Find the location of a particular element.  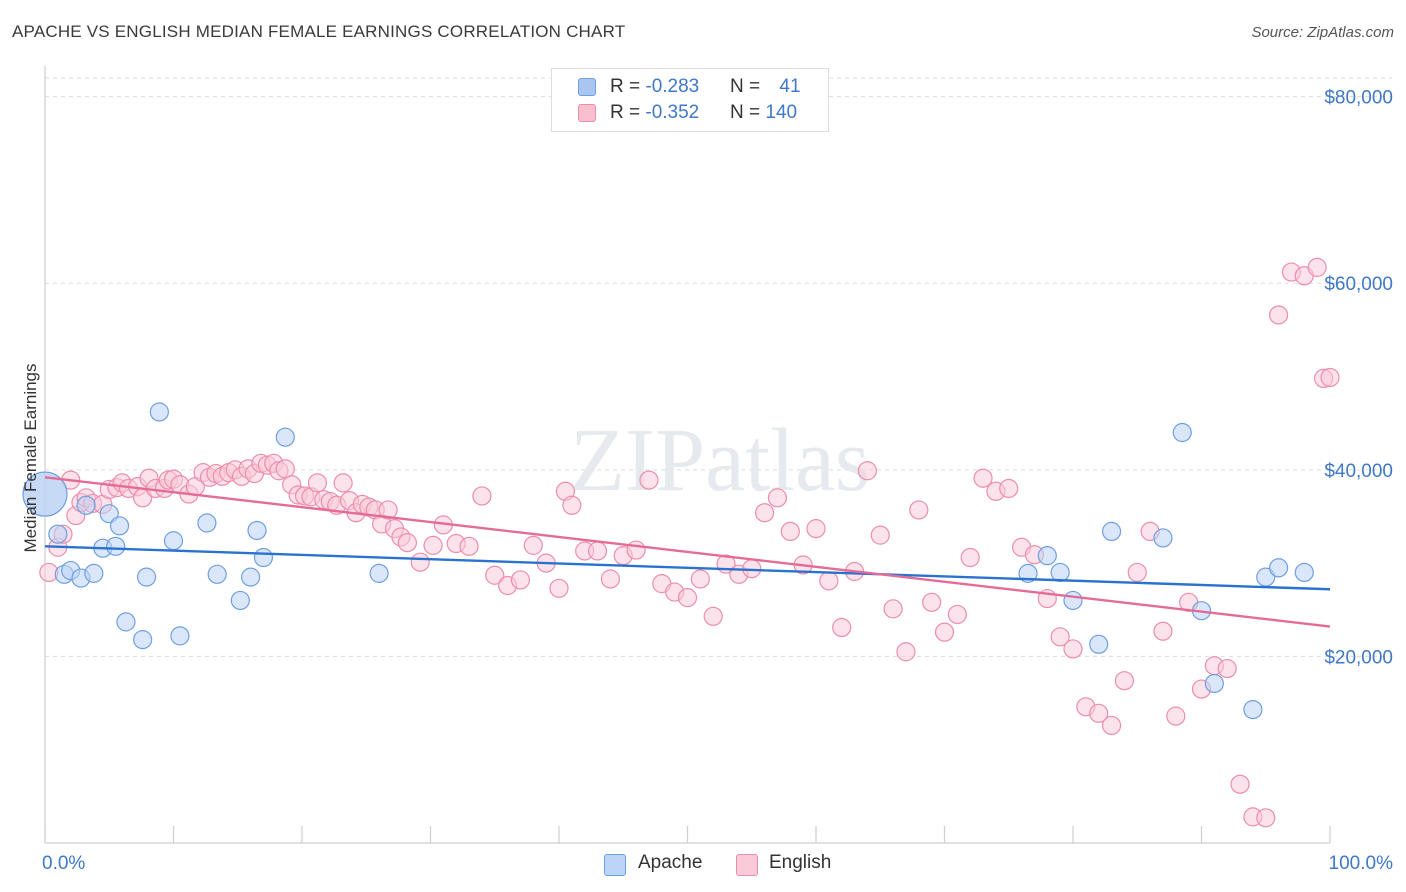

correlation-legend: R = -0.283 N = 41 R = -0.352 N = 140 is located at coordinates (690, 100).